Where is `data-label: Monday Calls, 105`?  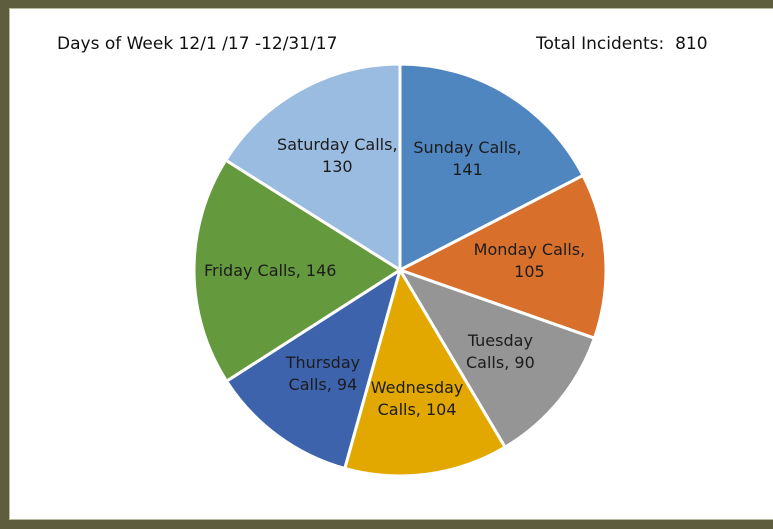 data-label: Monday Calls, 105 is located at coordinates (529, 260).